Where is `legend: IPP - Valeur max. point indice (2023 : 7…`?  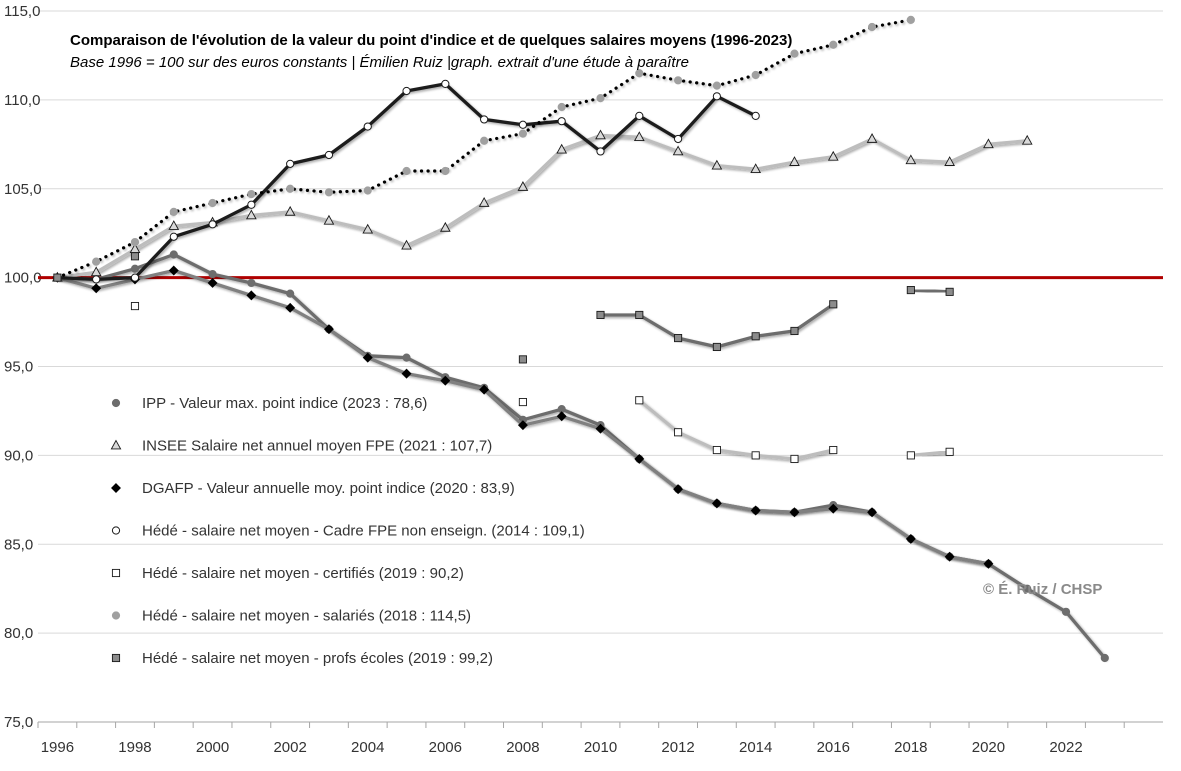
legend: IPP - Valeur max. point indice (2023 : 7… is located at coordinates (339, 531).